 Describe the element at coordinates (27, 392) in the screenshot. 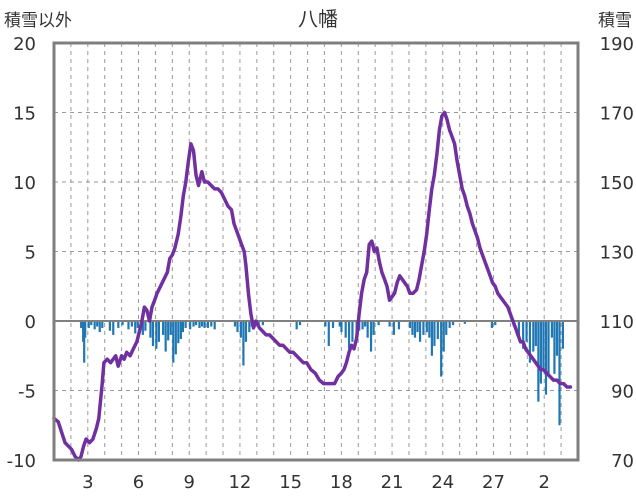

I see `y-tick-label-left: -5` at that location.